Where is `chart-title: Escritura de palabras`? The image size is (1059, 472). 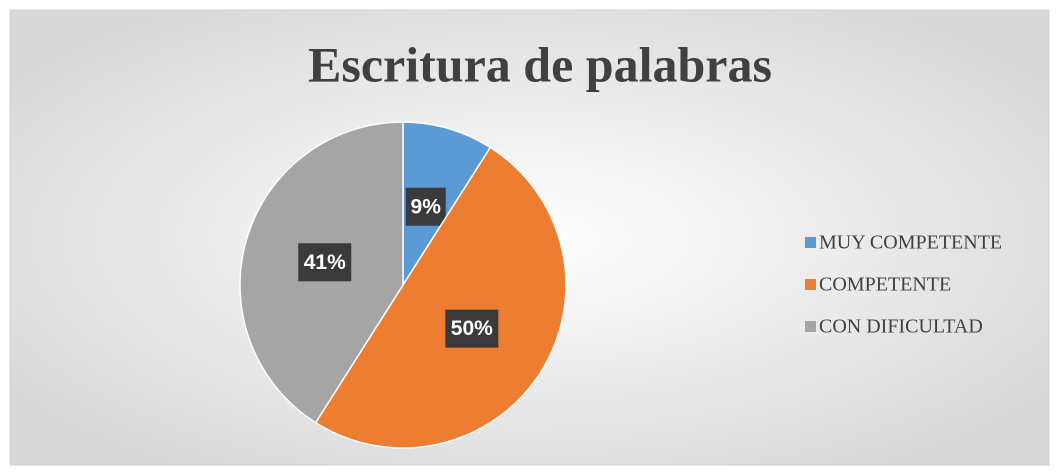 chart-title: Escritura de palabras is located at coordinates (540, 64).